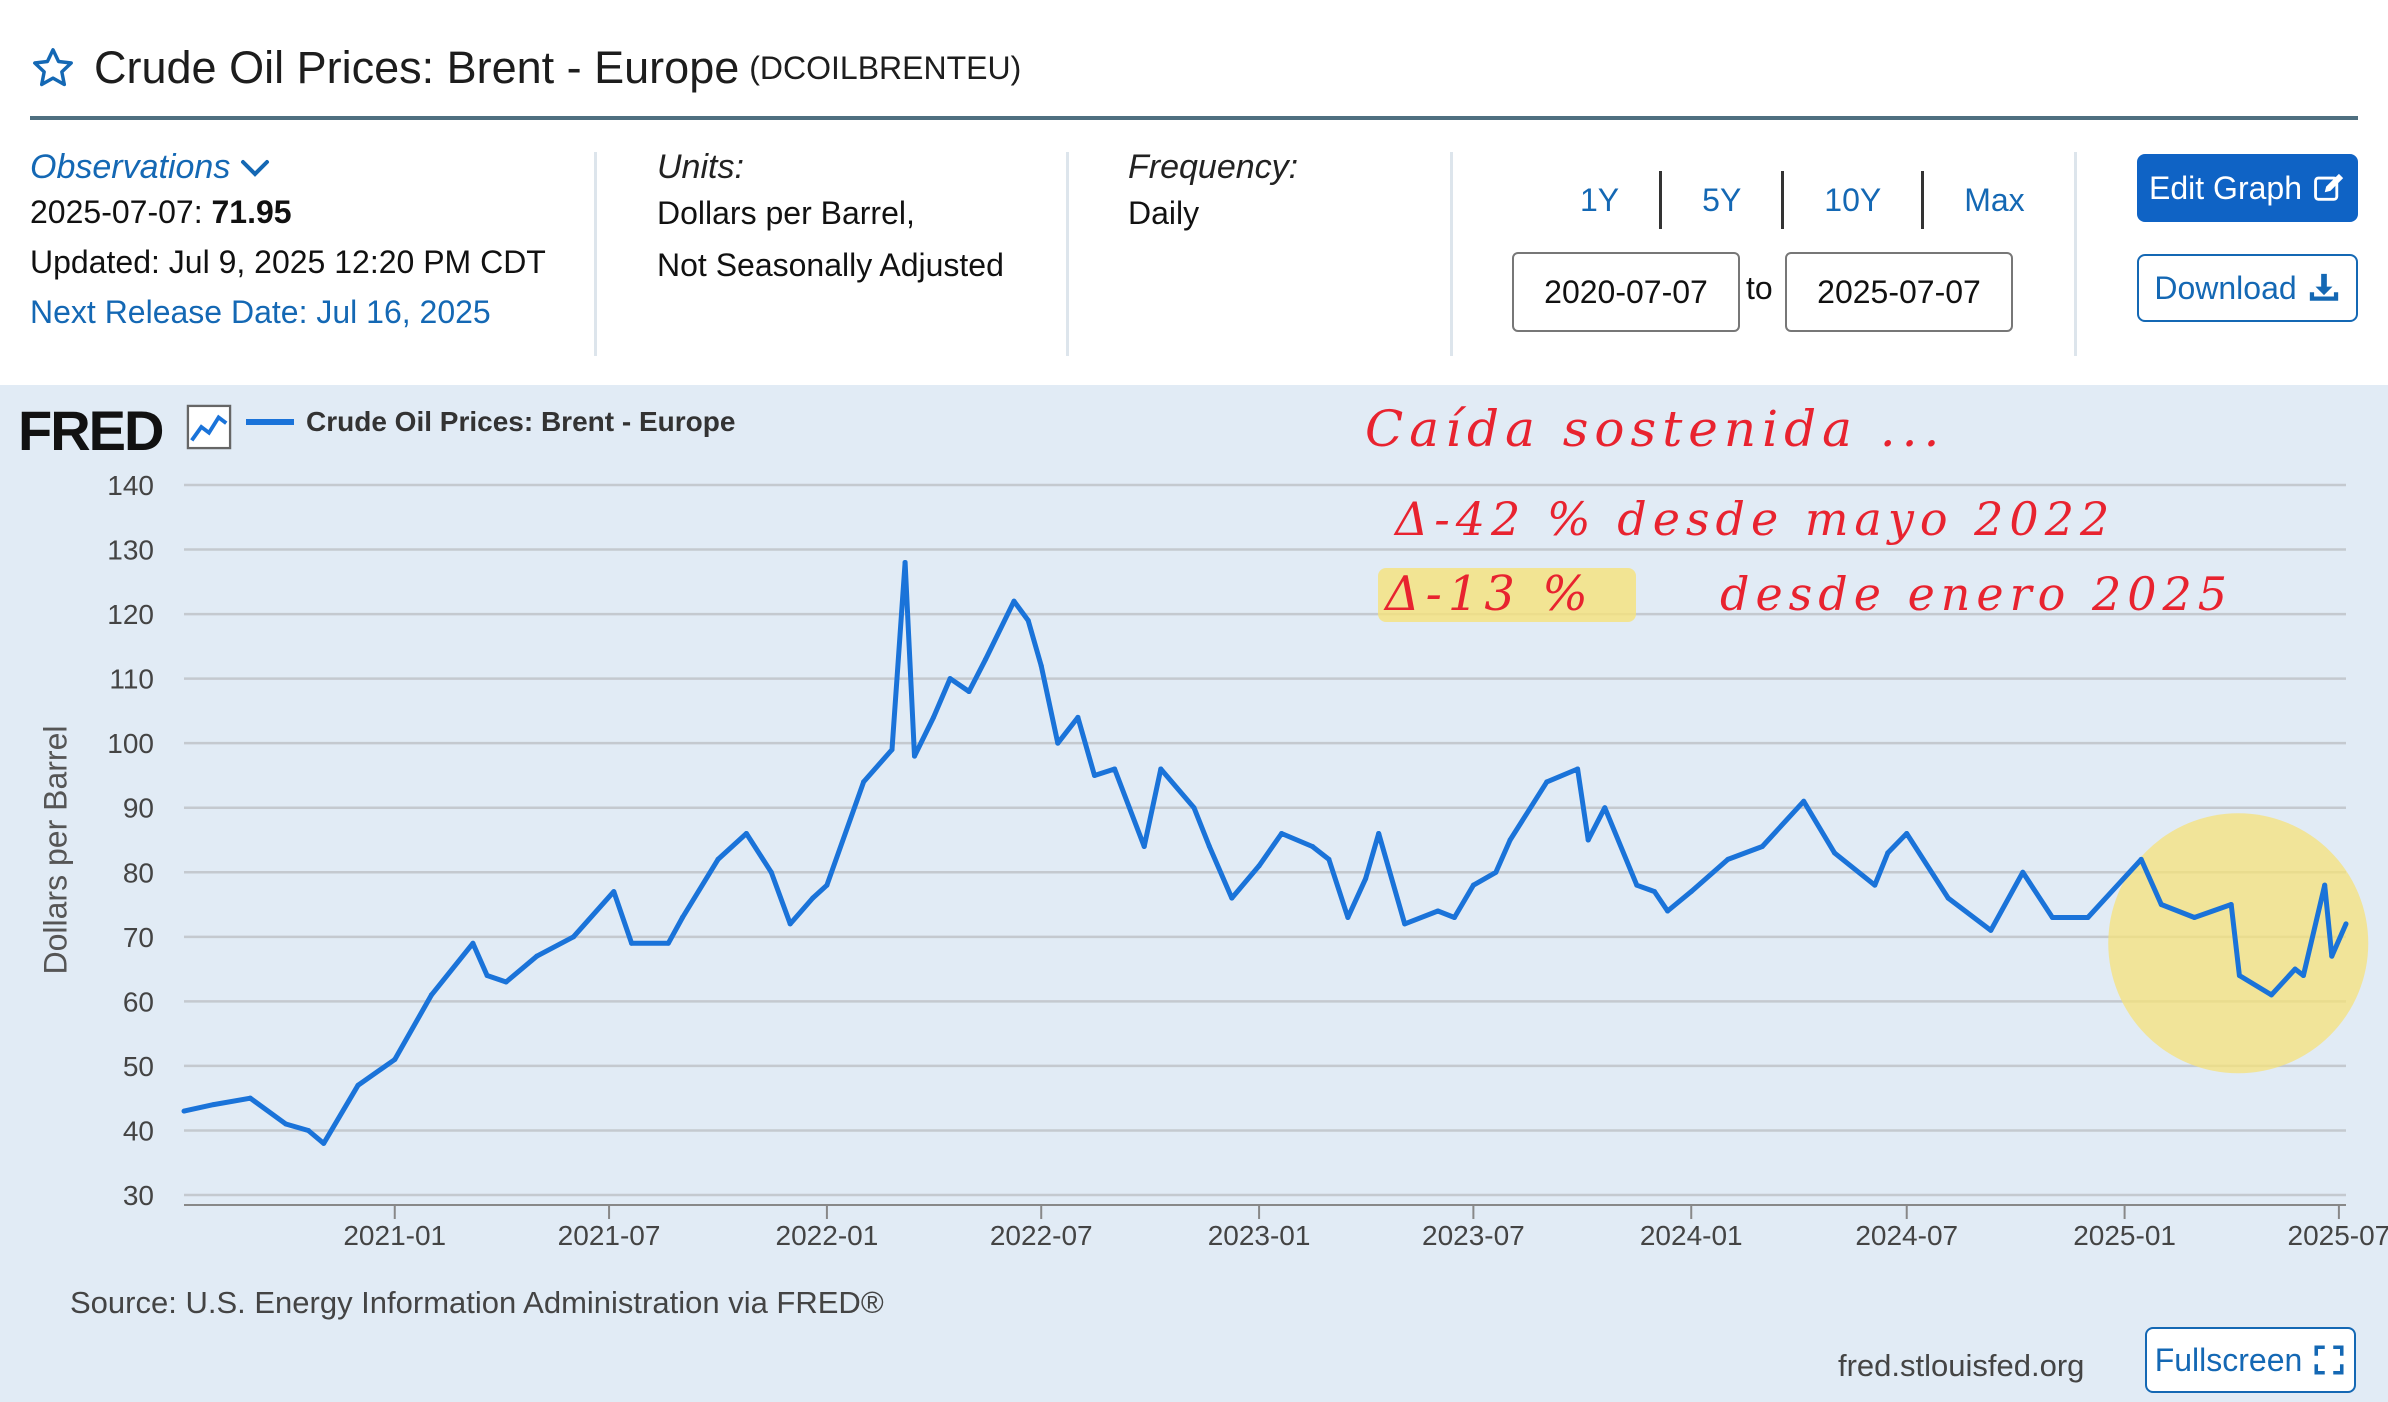  What do you see at coordinates (138, 808) in the screenshot?
I see `y-tick-label: 90` at bounding box center [138, 808].